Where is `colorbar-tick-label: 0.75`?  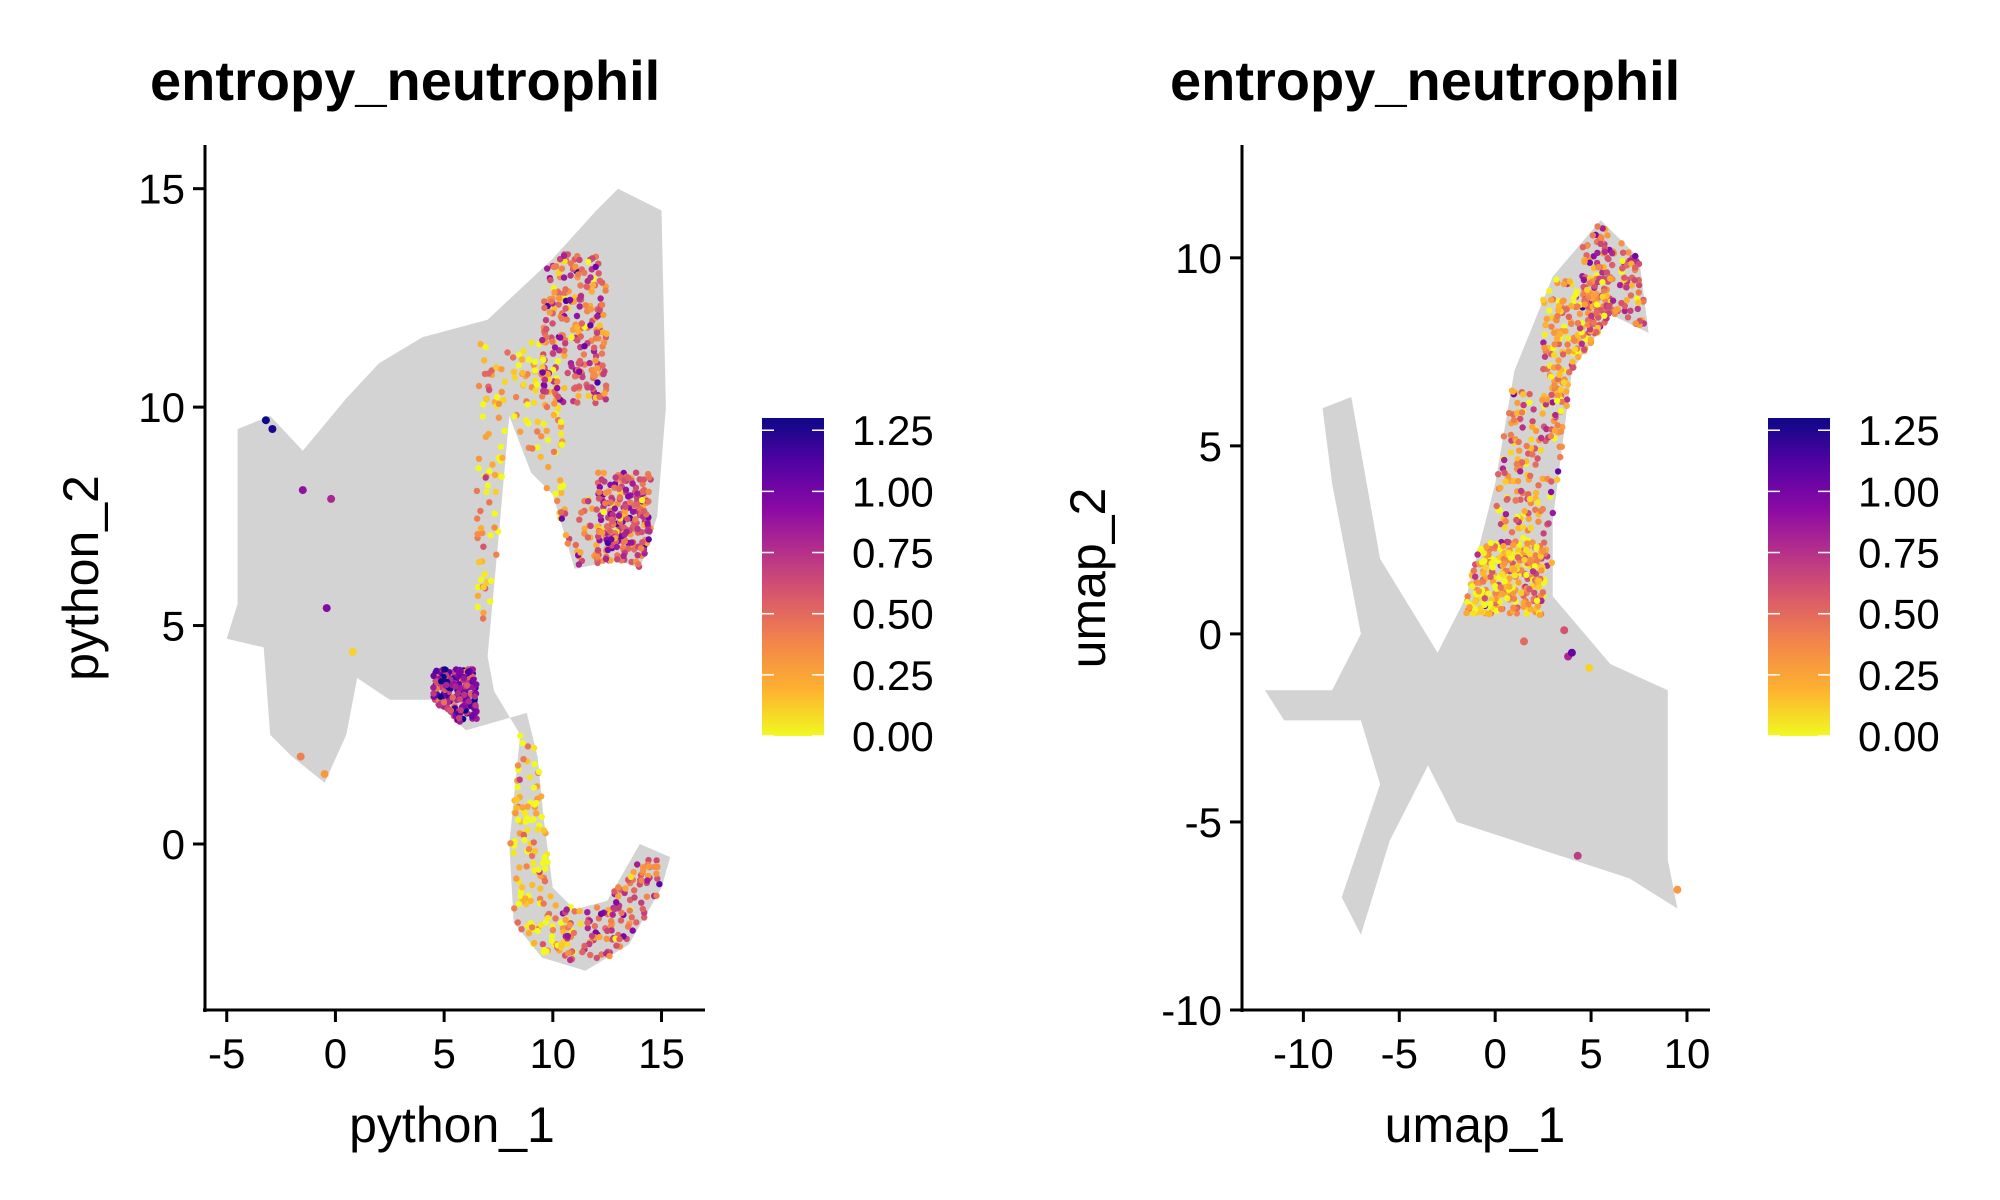 colorbar-tick-label: 0.75 is located at coordinates (1899, 553).